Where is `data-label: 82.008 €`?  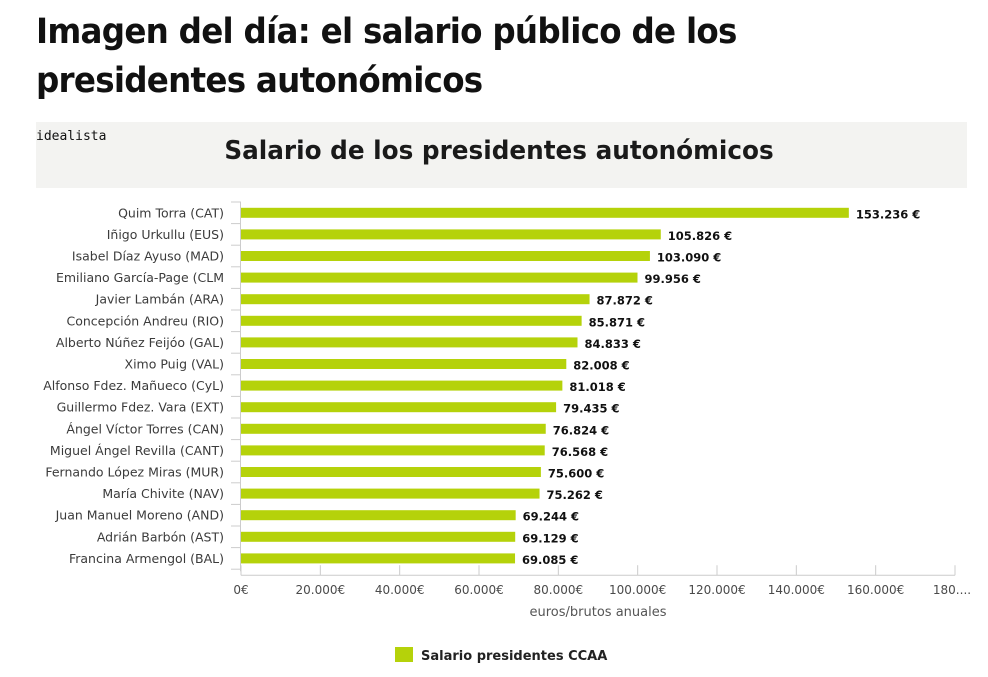 data-label: 82.008 € is located at coordinates (601, 366).